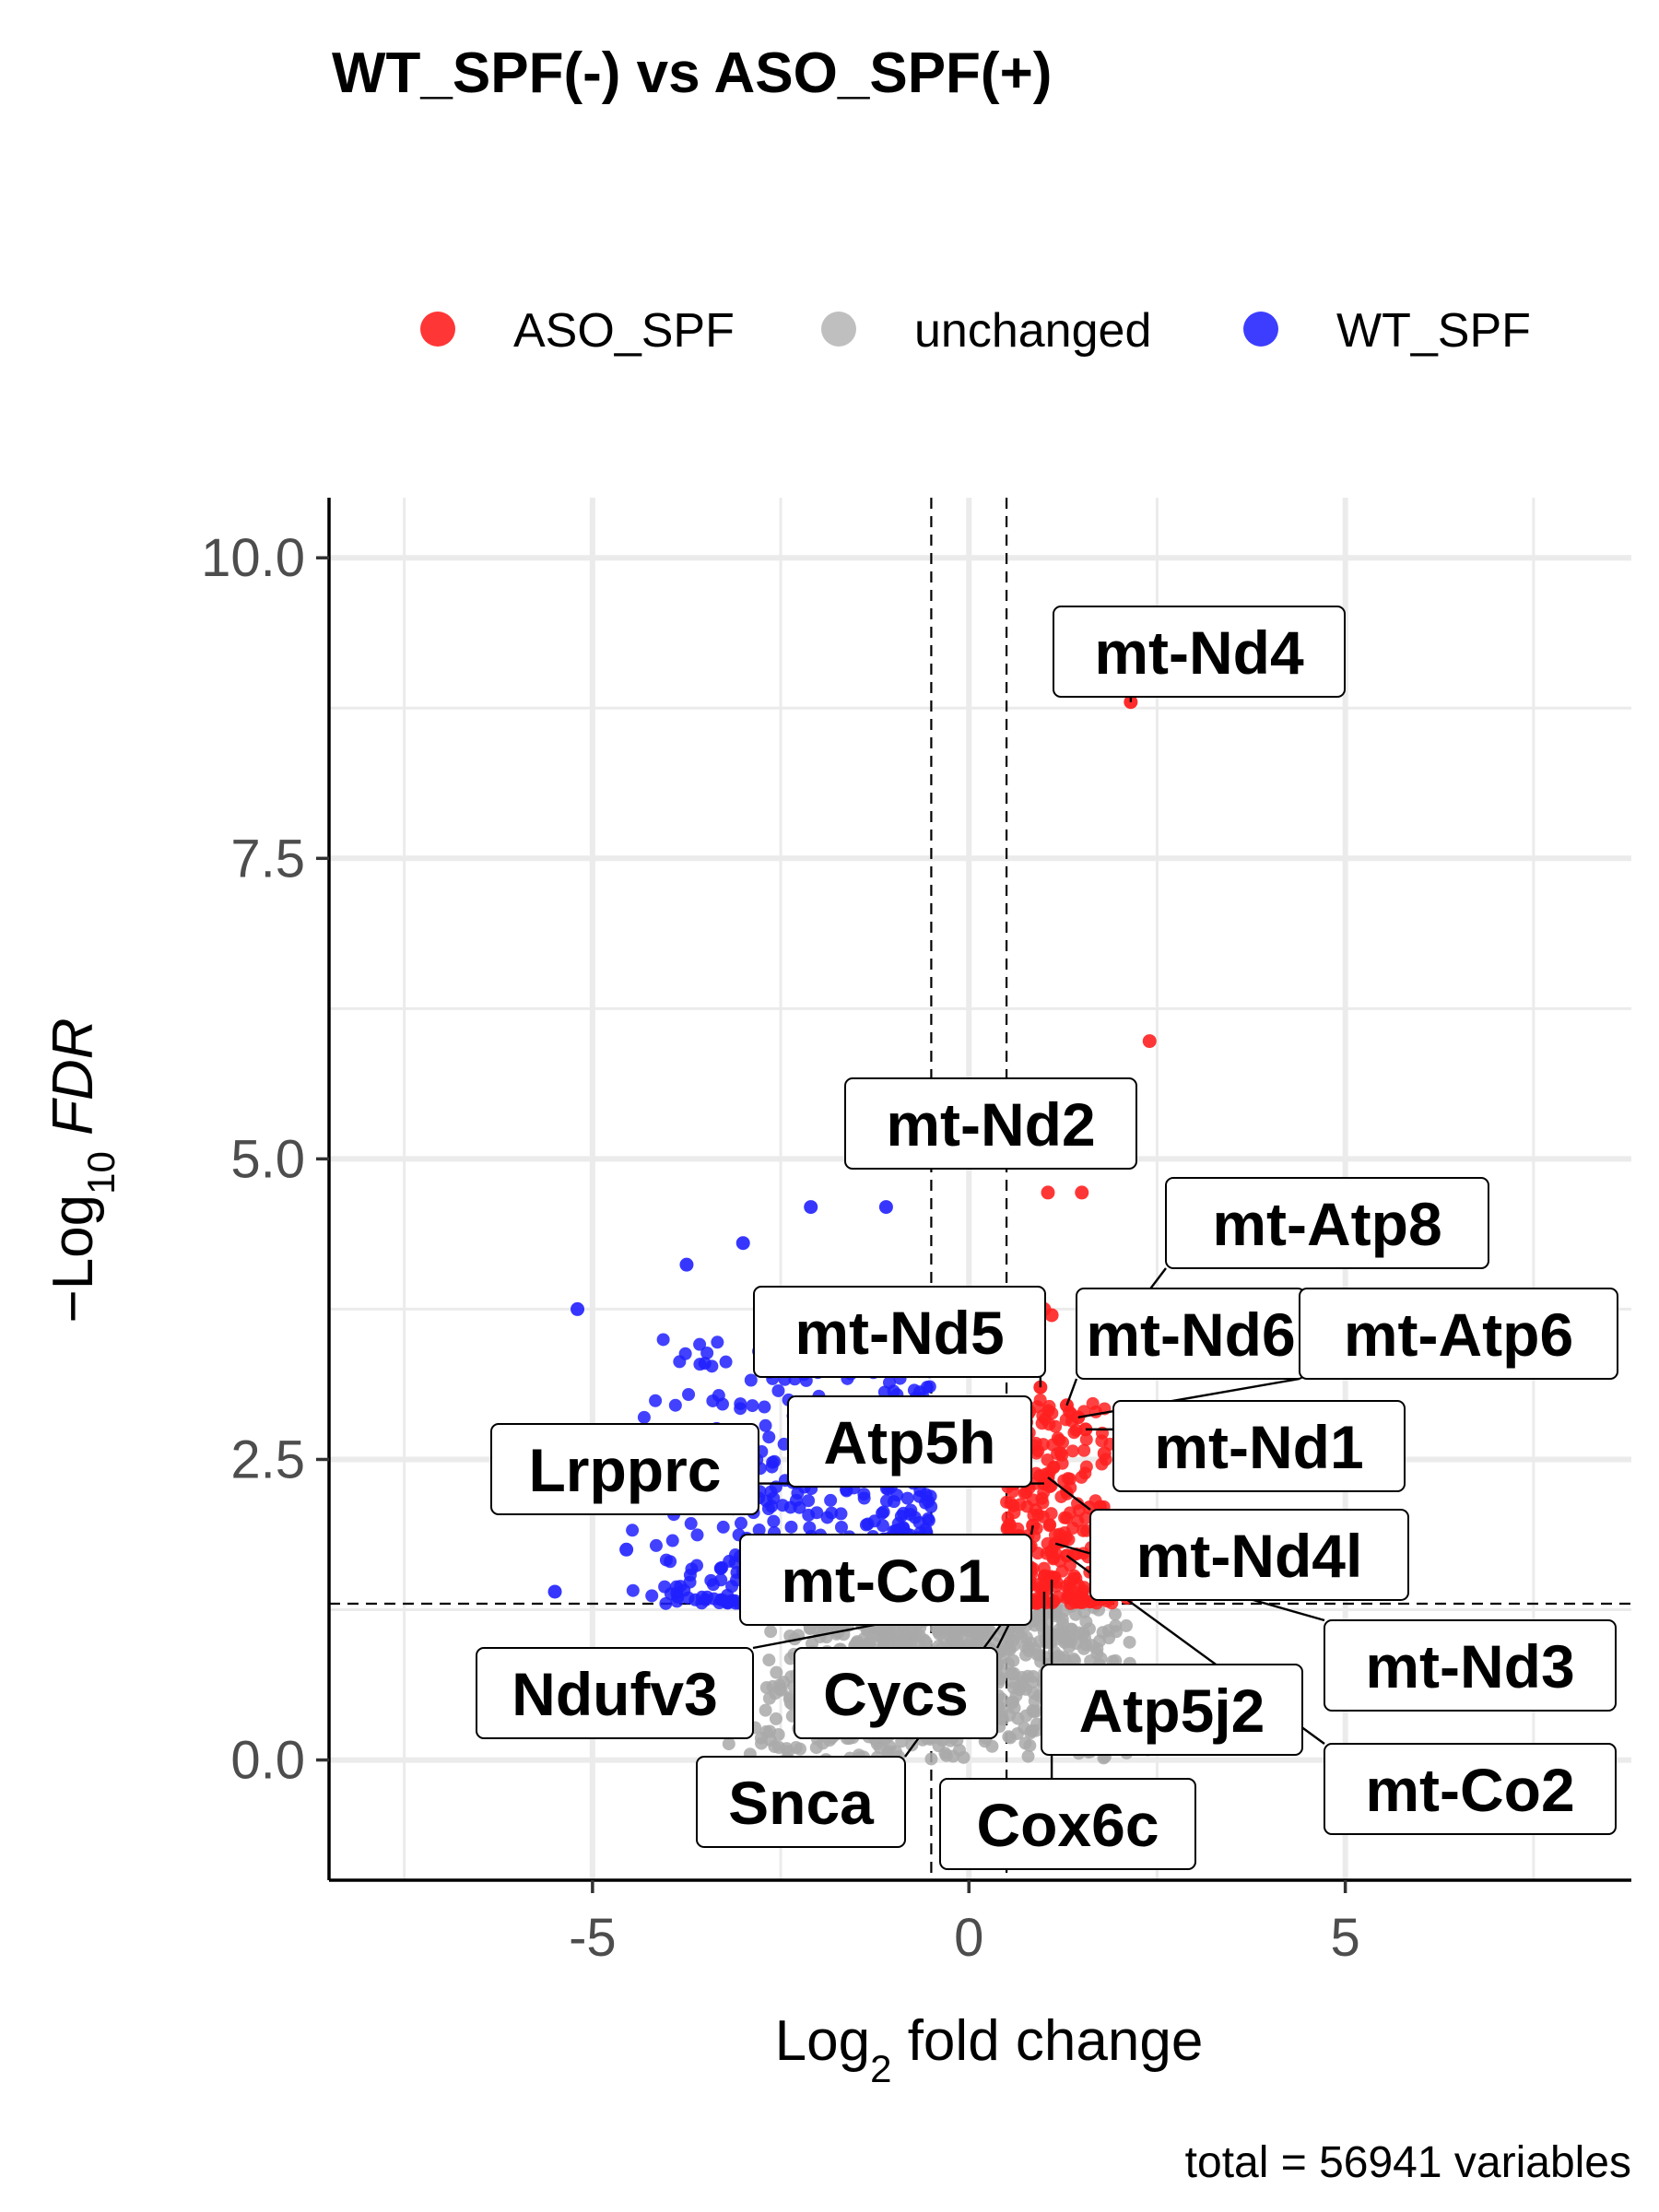 This screenshot has width=1659, height=2212. I want to click on gene-label-text: mt-Co1, so click(885, 1581).